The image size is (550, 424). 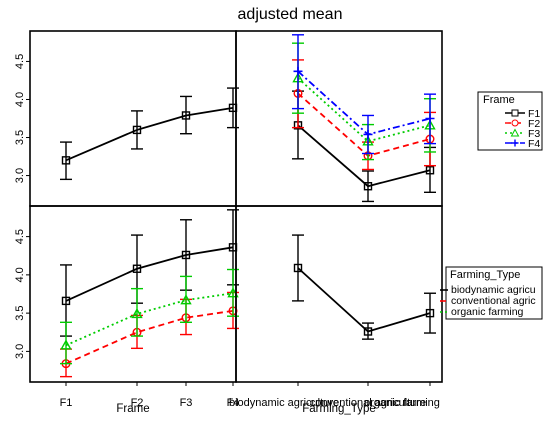 What do you see at coordinates (284, 403) in the screenshot?
I see `x-tick-label: biodynamic agriculture` at bounding box center [284, 403].